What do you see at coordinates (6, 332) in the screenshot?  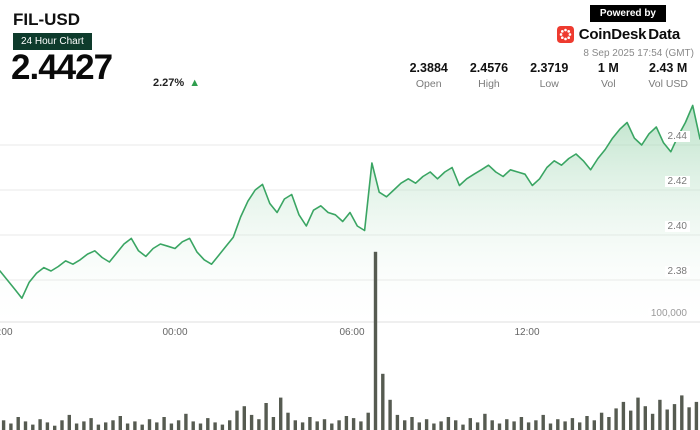 I see `x-axis-label-1800: 18:00` at bounding box center [6, 332].